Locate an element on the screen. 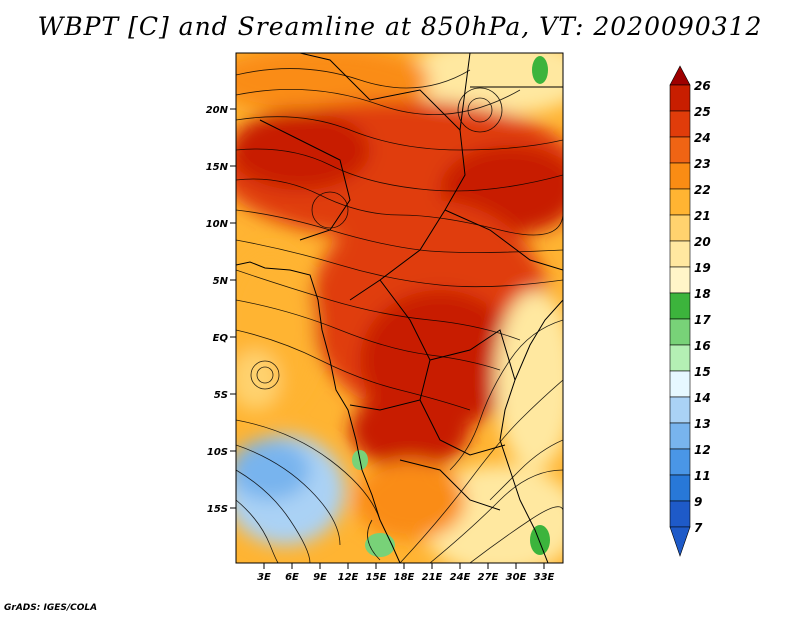 The width and height of the screenshot is (800, 618). colorbar-label-16: 16 is located at coordinates (702, 346).